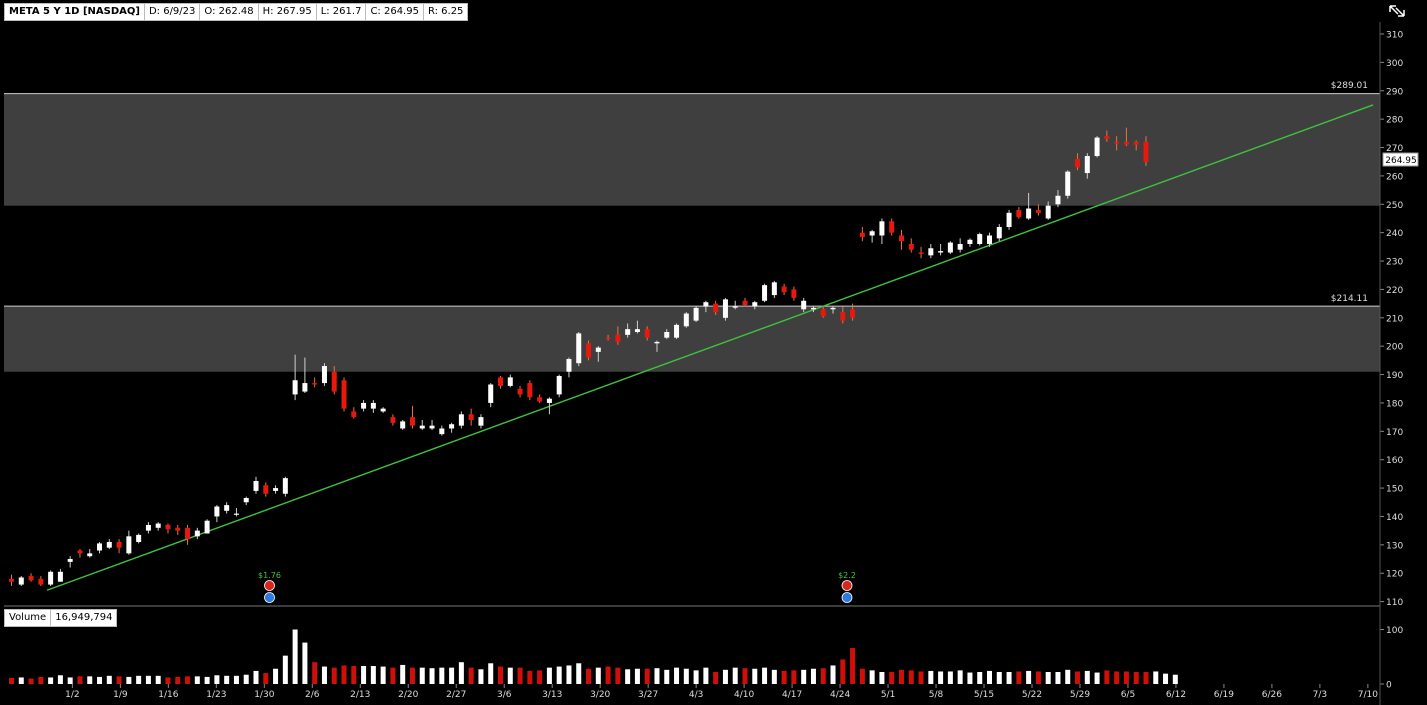 The width and height of the screenshot is (1427, 705). Describe the element at coordinates (269, 575) in the screenshot. I see `event-dividend-label: $1.76` at that location.